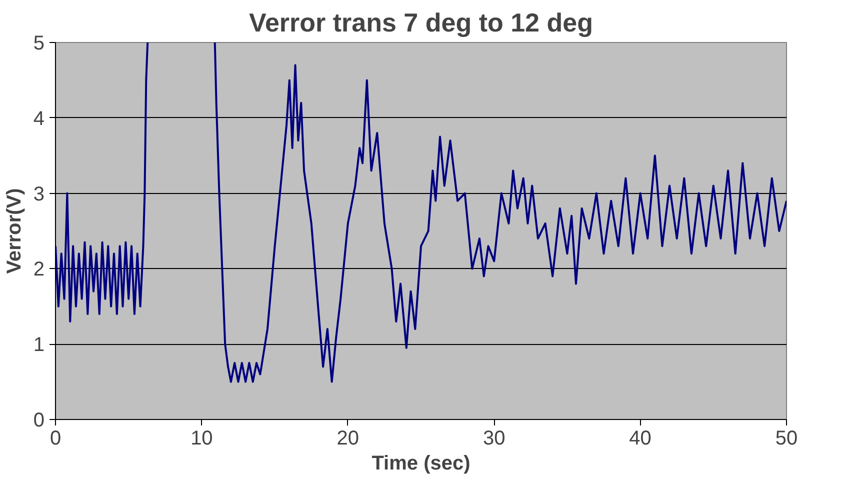 The height and width of the screenshot is (479, 848). Describe the element at coordinates (421, 23) in the screenshot. I see `chart-title: Verror trans 7 deg to 12 deg` at that location.